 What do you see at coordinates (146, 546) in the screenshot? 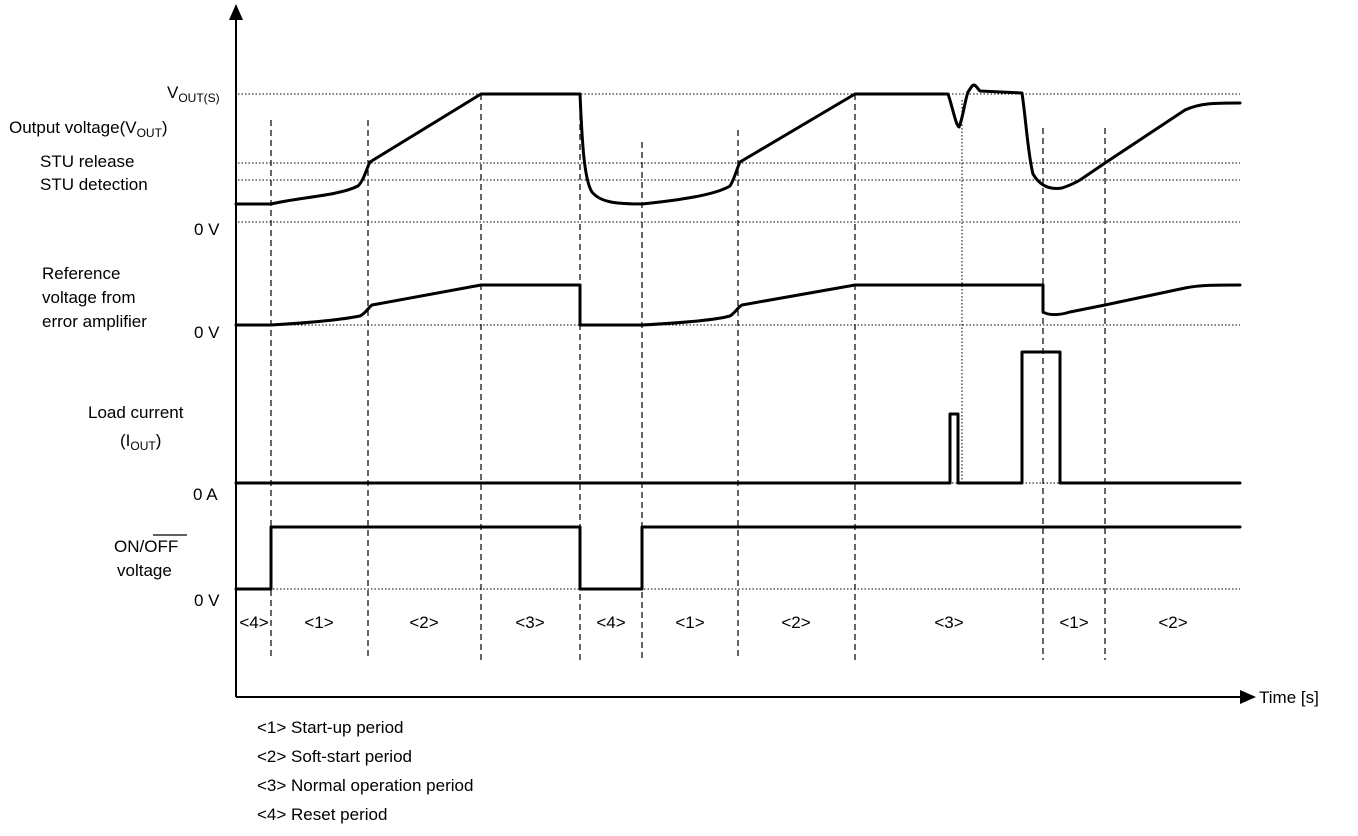
I see `on-off-label: ON/OFF` at bounding box center [146, 546].